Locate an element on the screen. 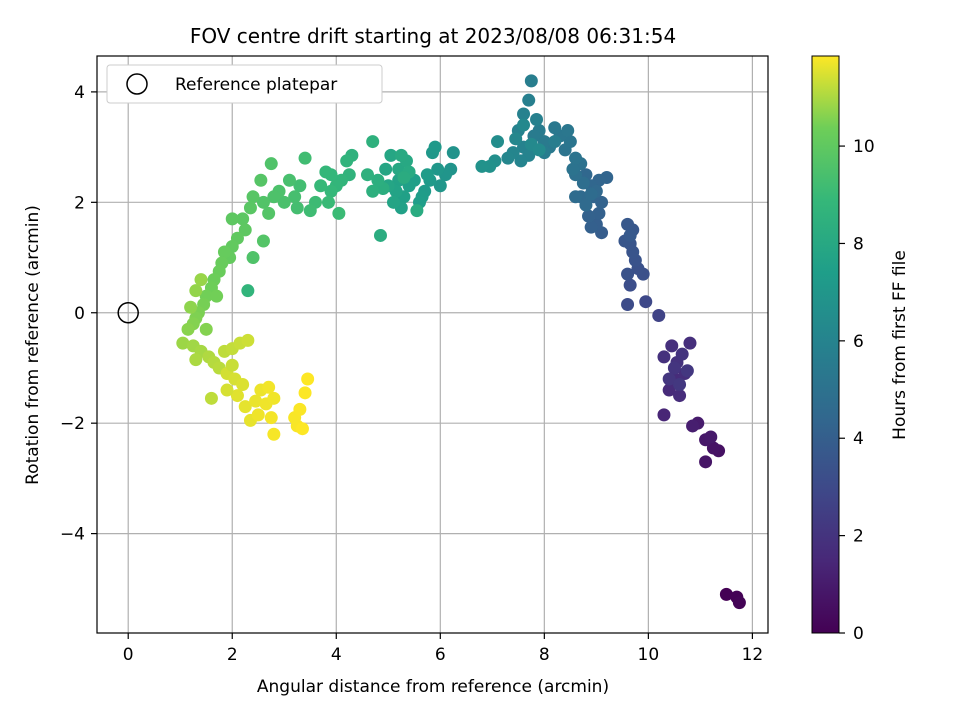  legend-marker-reference is located at coordinates (137, 84).